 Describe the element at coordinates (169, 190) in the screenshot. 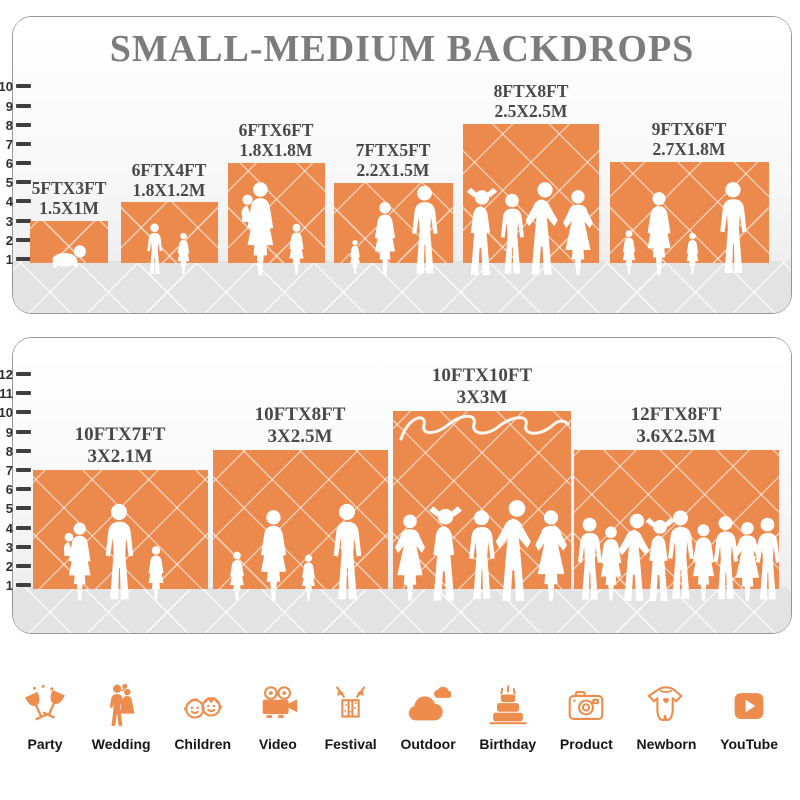

I see `backdrop-size-m: 1.8X1.2M` at that location.